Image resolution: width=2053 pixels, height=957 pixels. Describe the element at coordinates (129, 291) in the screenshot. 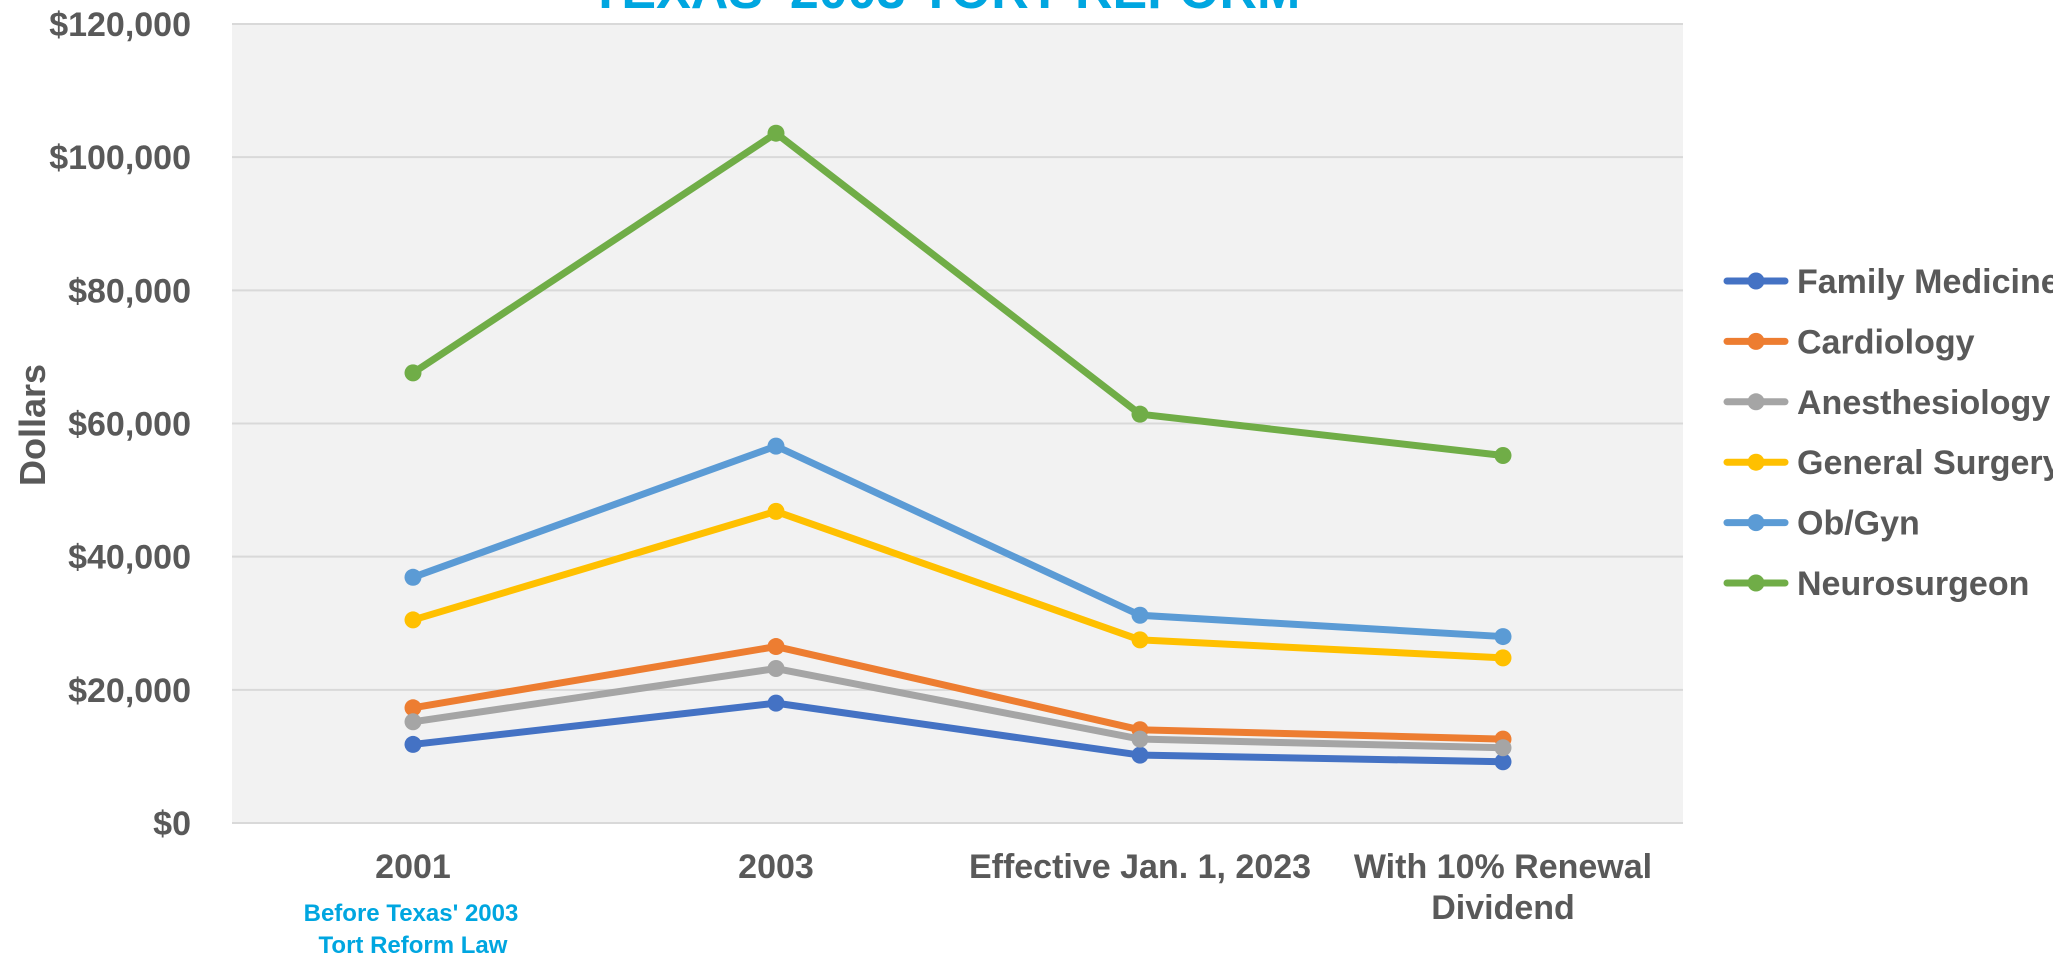

I see `y-tick-label: $80,000` at that location.